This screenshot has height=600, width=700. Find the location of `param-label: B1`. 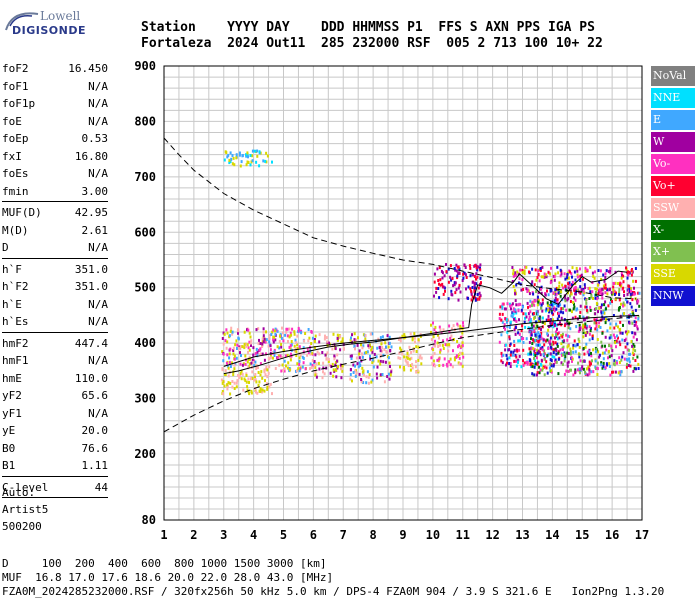

param-label: B1 is located at coordinates (9, 465).